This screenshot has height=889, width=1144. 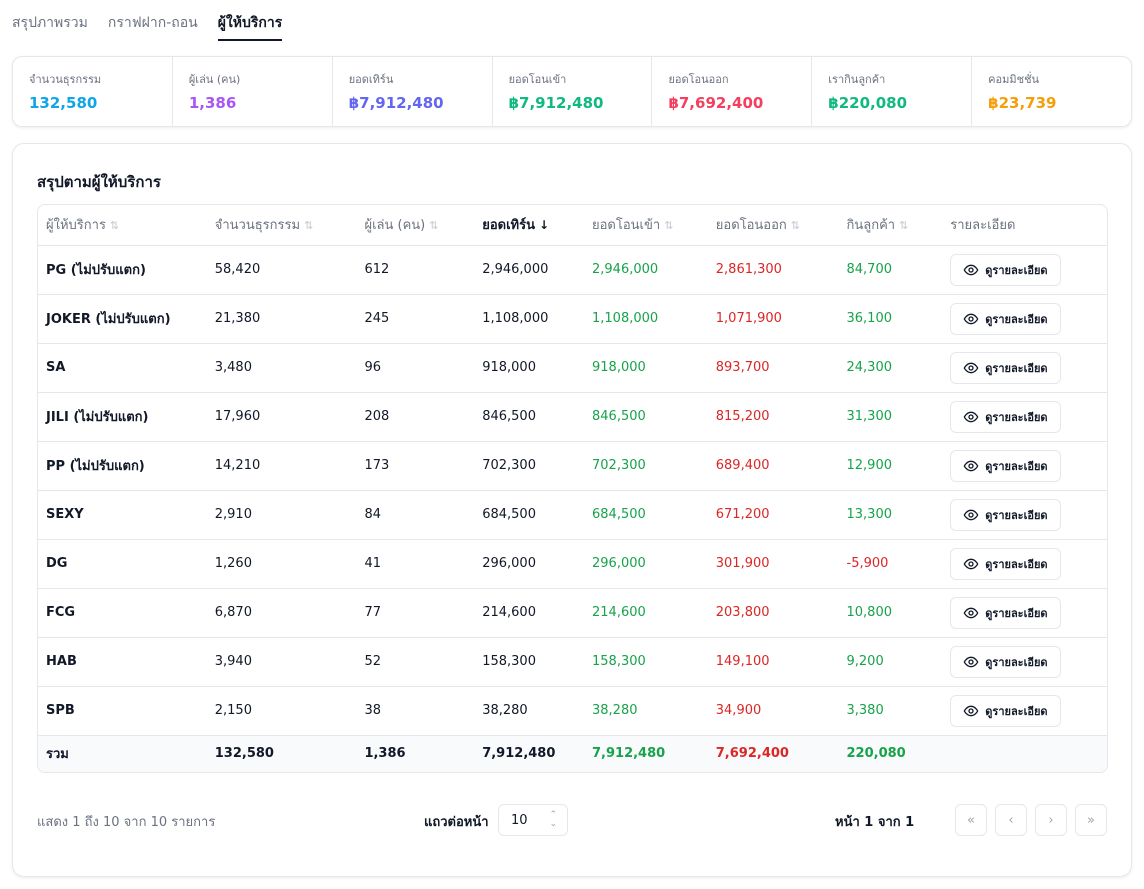 I want to click on stat-value: ฿220,080, so click(x=868, y=103).